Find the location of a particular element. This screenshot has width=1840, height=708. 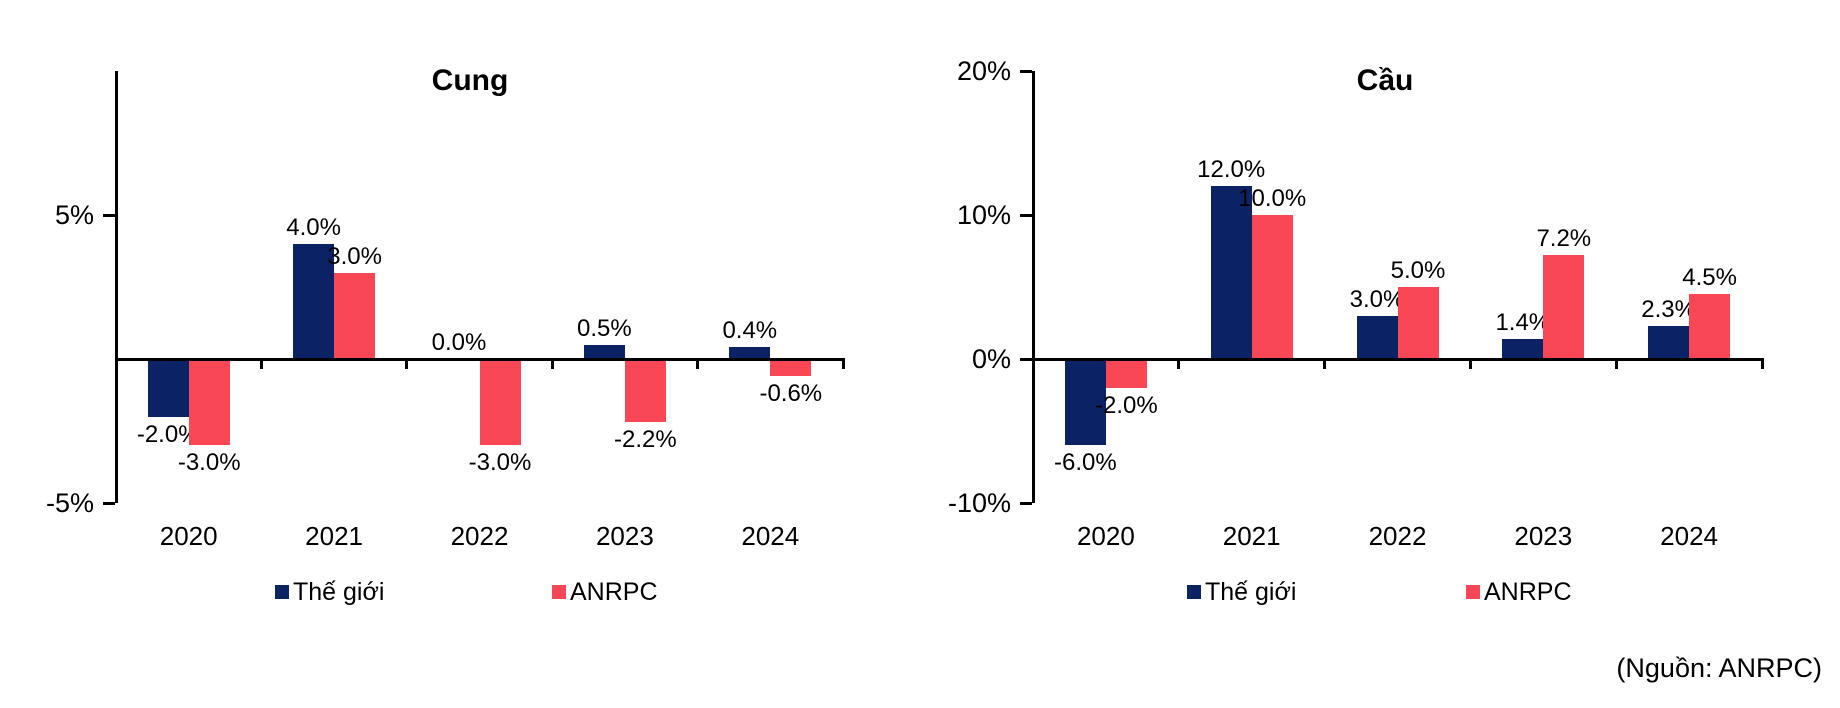

y-axis-tick-label: 10% is located at coordinates (983, 215).